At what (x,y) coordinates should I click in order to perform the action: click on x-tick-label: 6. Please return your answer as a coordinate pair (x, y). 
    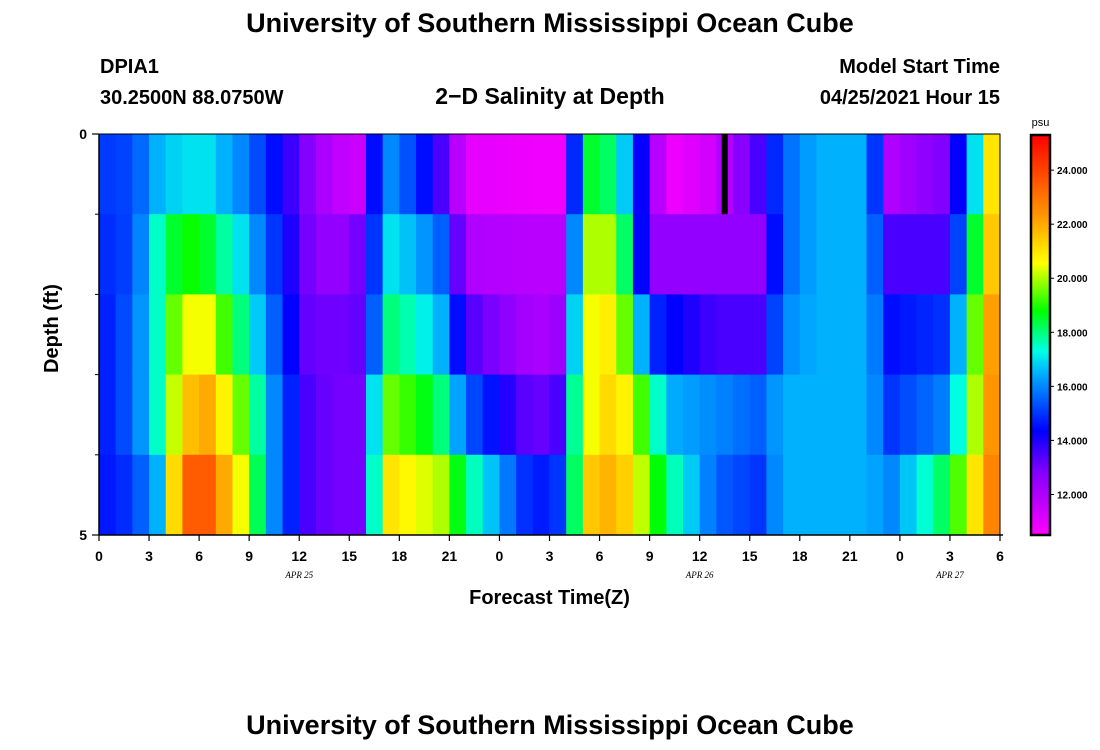
    Looking at the image, I should click on (600, 556).